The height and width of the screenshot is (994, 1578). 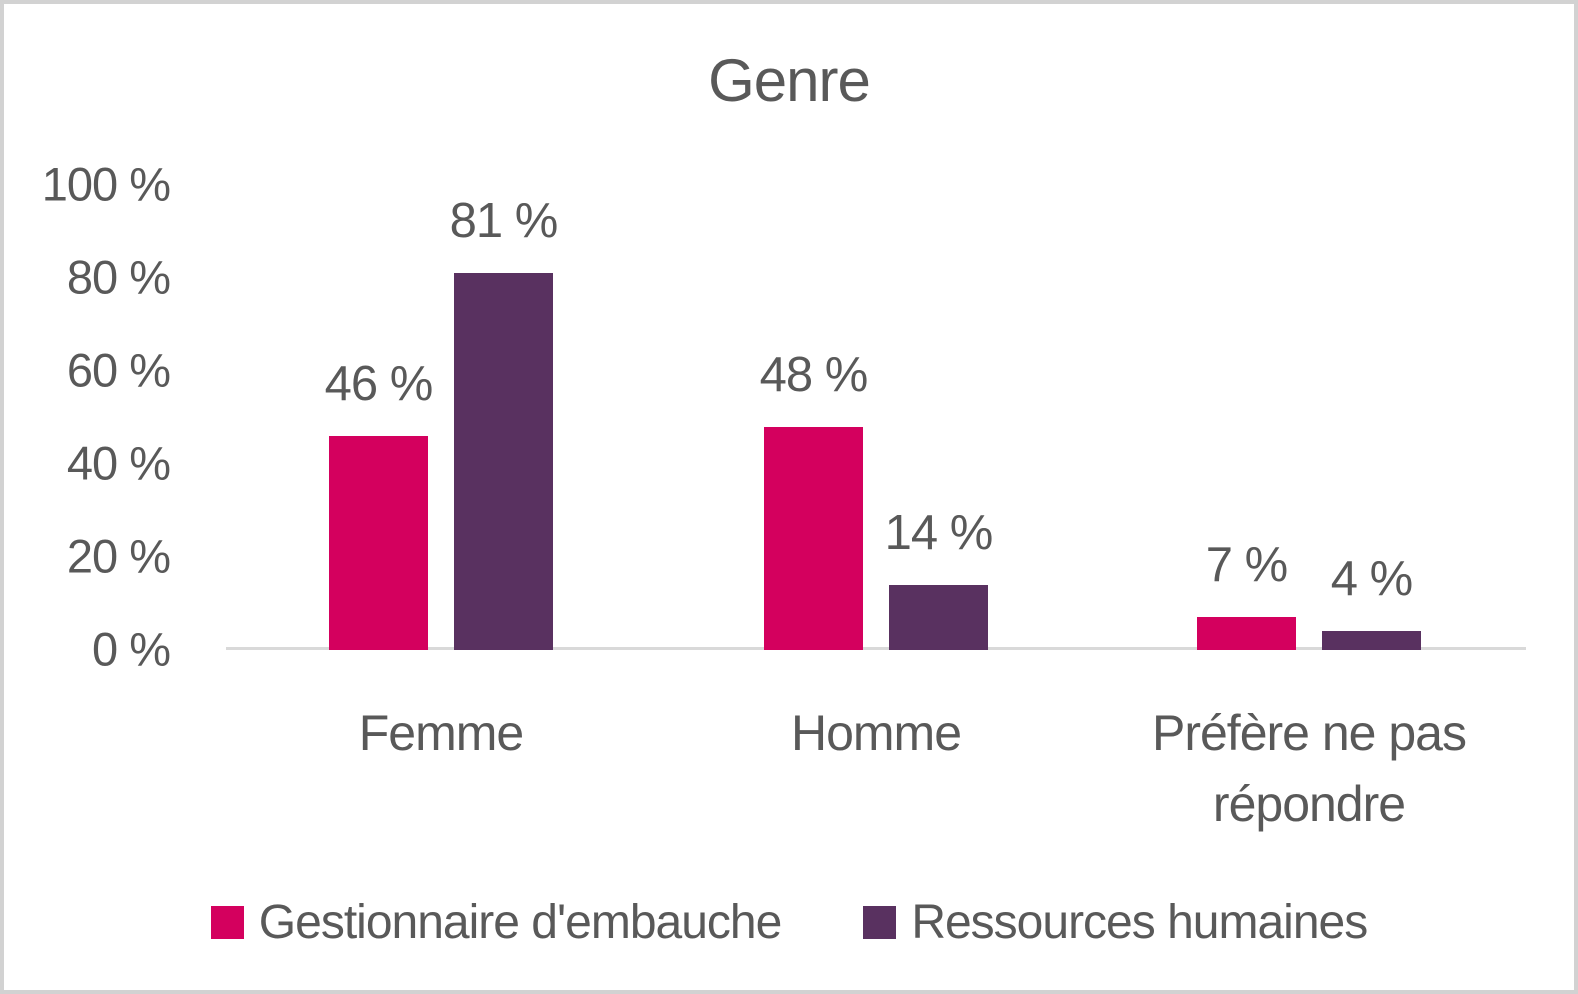 What do you see at coordinates (118, 463) in the screenshot?
I see `y-axis-tick-label: 40 %` at bounding box center [118, 463].